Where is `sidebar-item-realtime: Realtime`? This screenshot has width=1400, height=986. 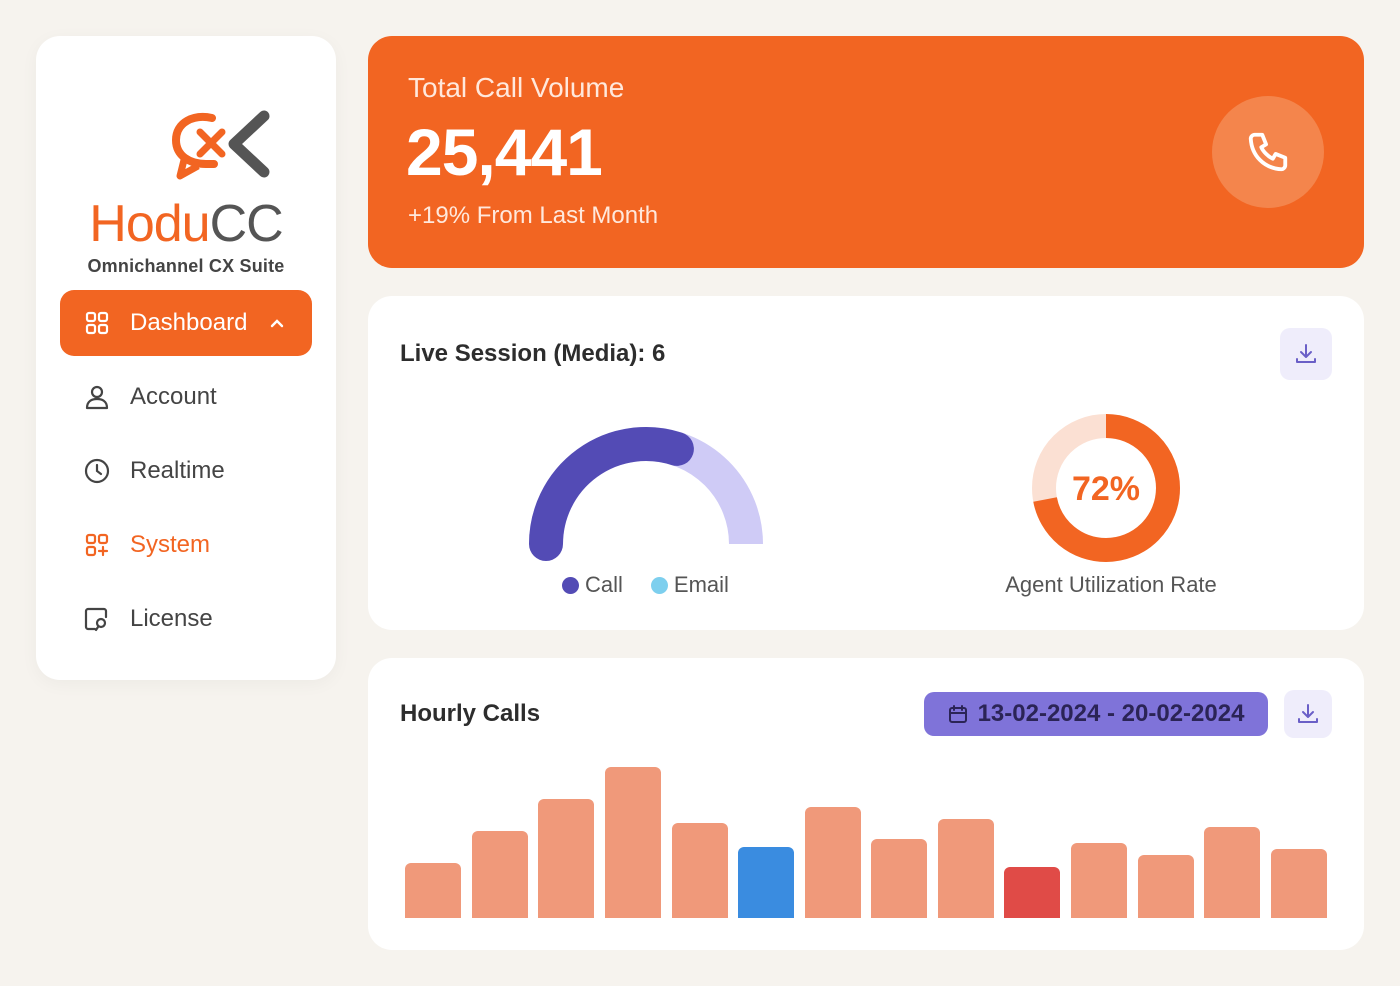
sidebar-item-realtime: Realtime is located at coordinates (186, 471).